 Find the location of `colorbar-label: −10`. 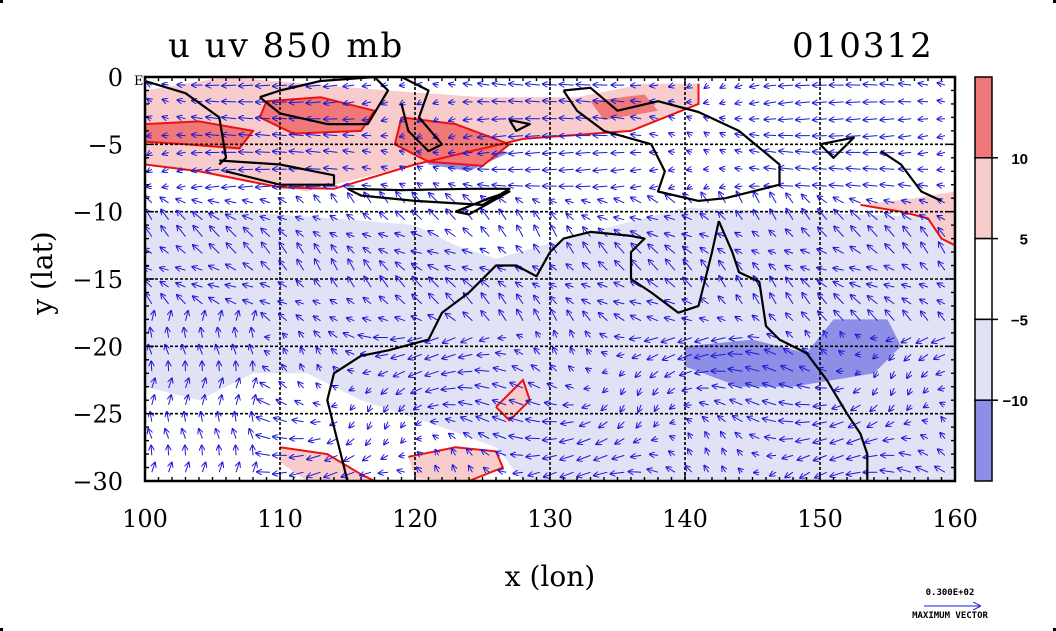

colorbar-label: −10 is located at coordinates (1015, 401).